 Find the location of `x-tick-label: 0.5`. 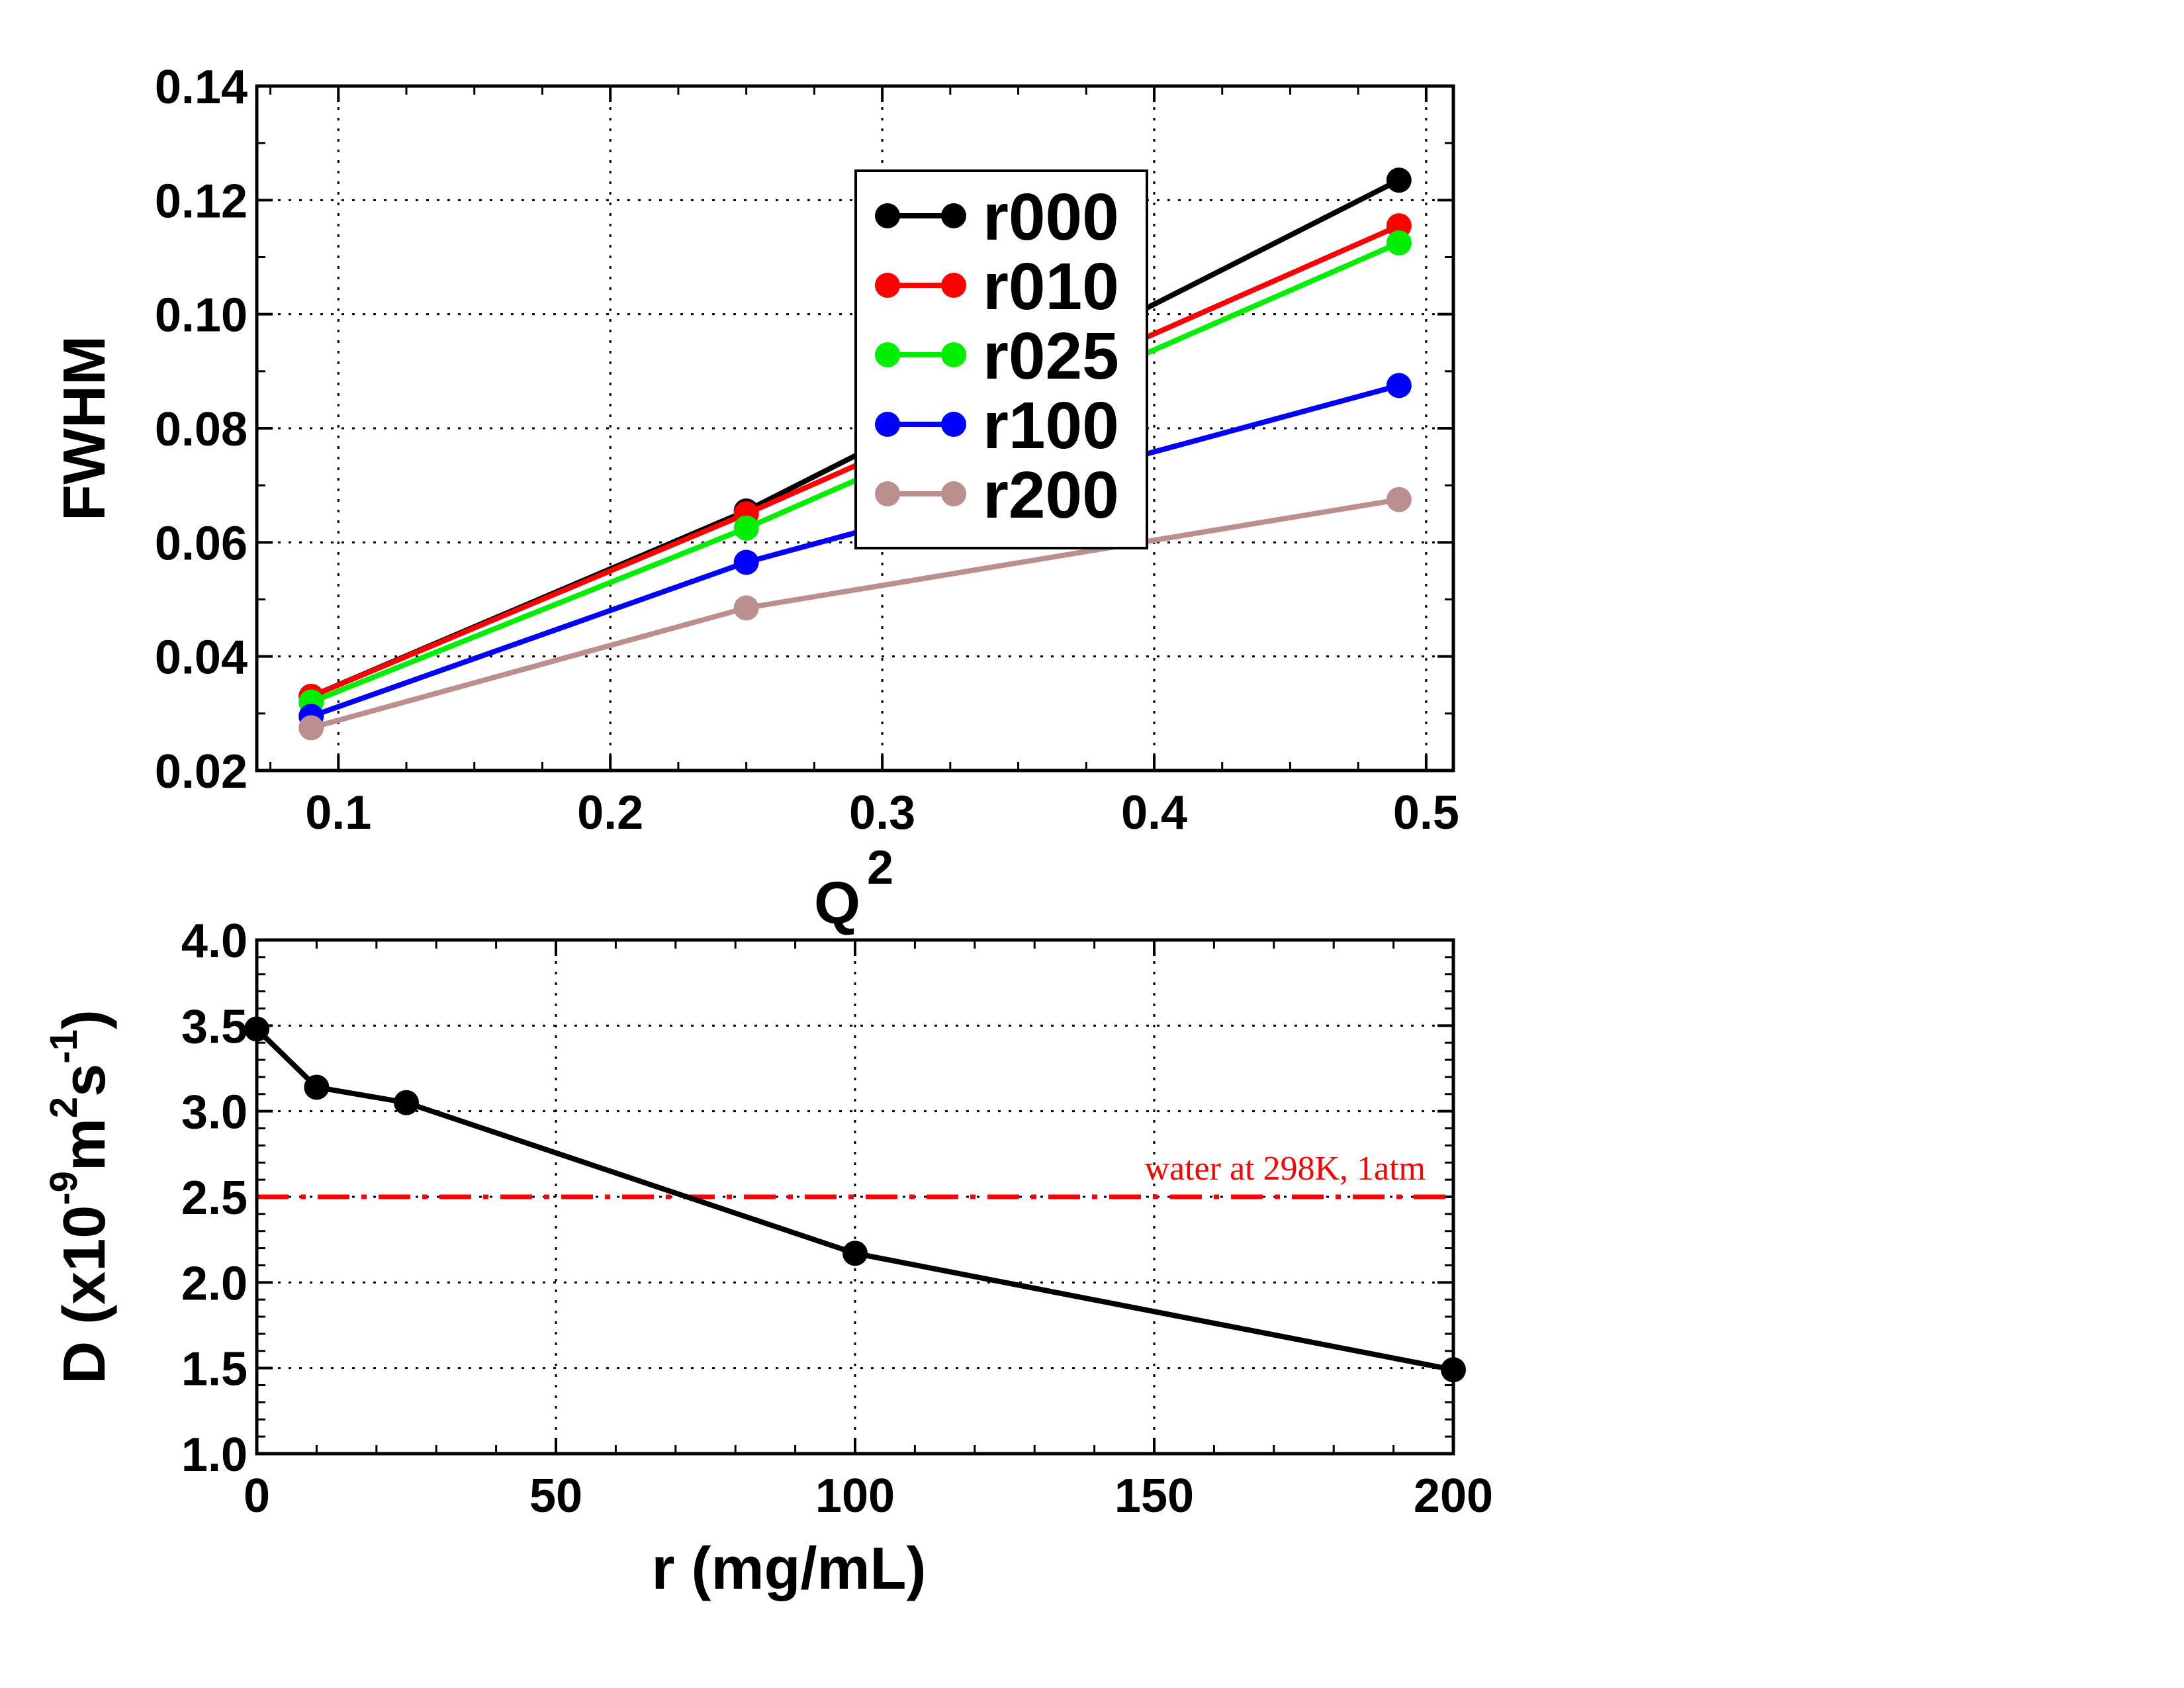

x-tick-label: 0.5 is located at coordinates (1426, 812).